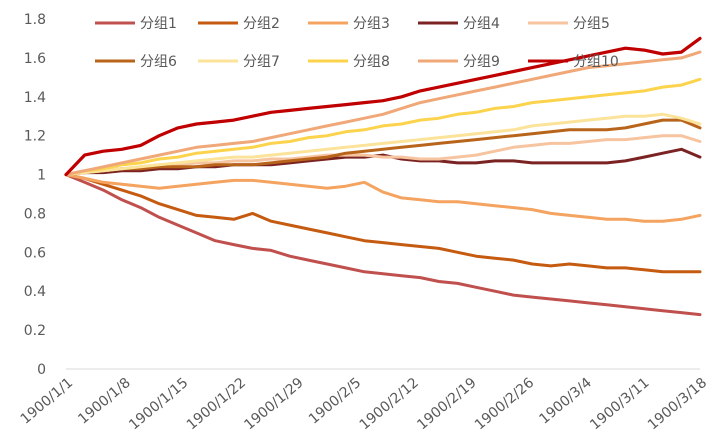 This screenshot has width=714, height=441. Describe the element at coordinates (41, 370) in the screenshot. I see `y-tick-label: 0` at that location.